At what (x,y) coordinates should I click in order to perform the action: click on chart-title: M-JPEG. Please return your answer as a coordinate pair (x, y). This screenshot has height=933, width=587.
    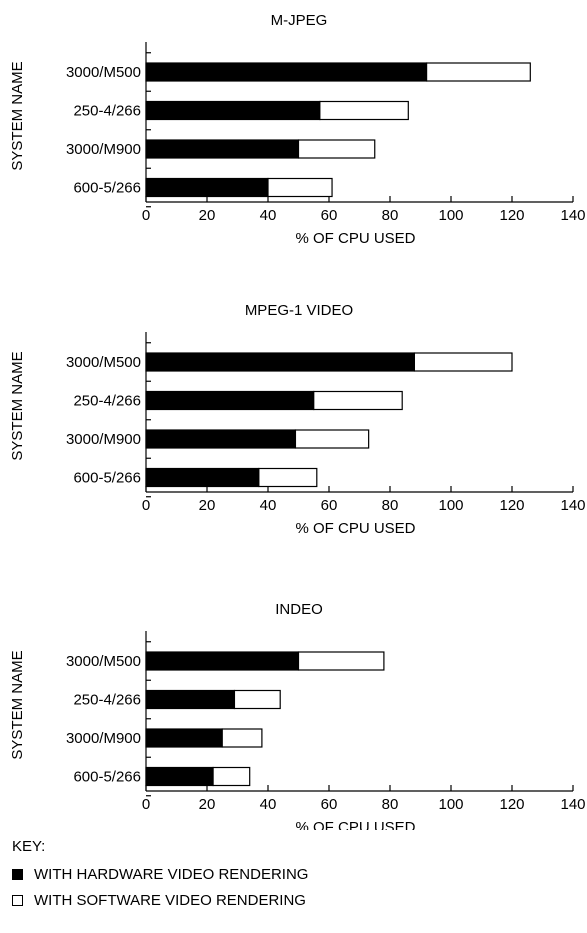
    Looking at the image, I should click on (299, 20).